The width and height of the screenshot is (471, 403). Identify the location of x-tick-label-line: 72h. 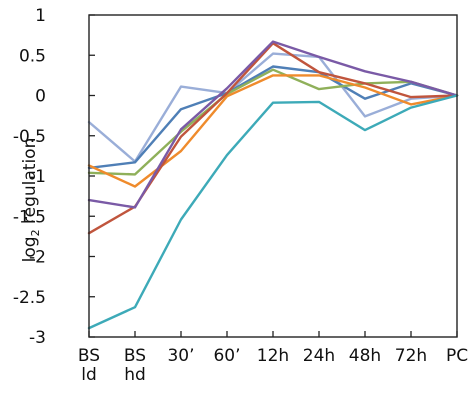
(411, 356).